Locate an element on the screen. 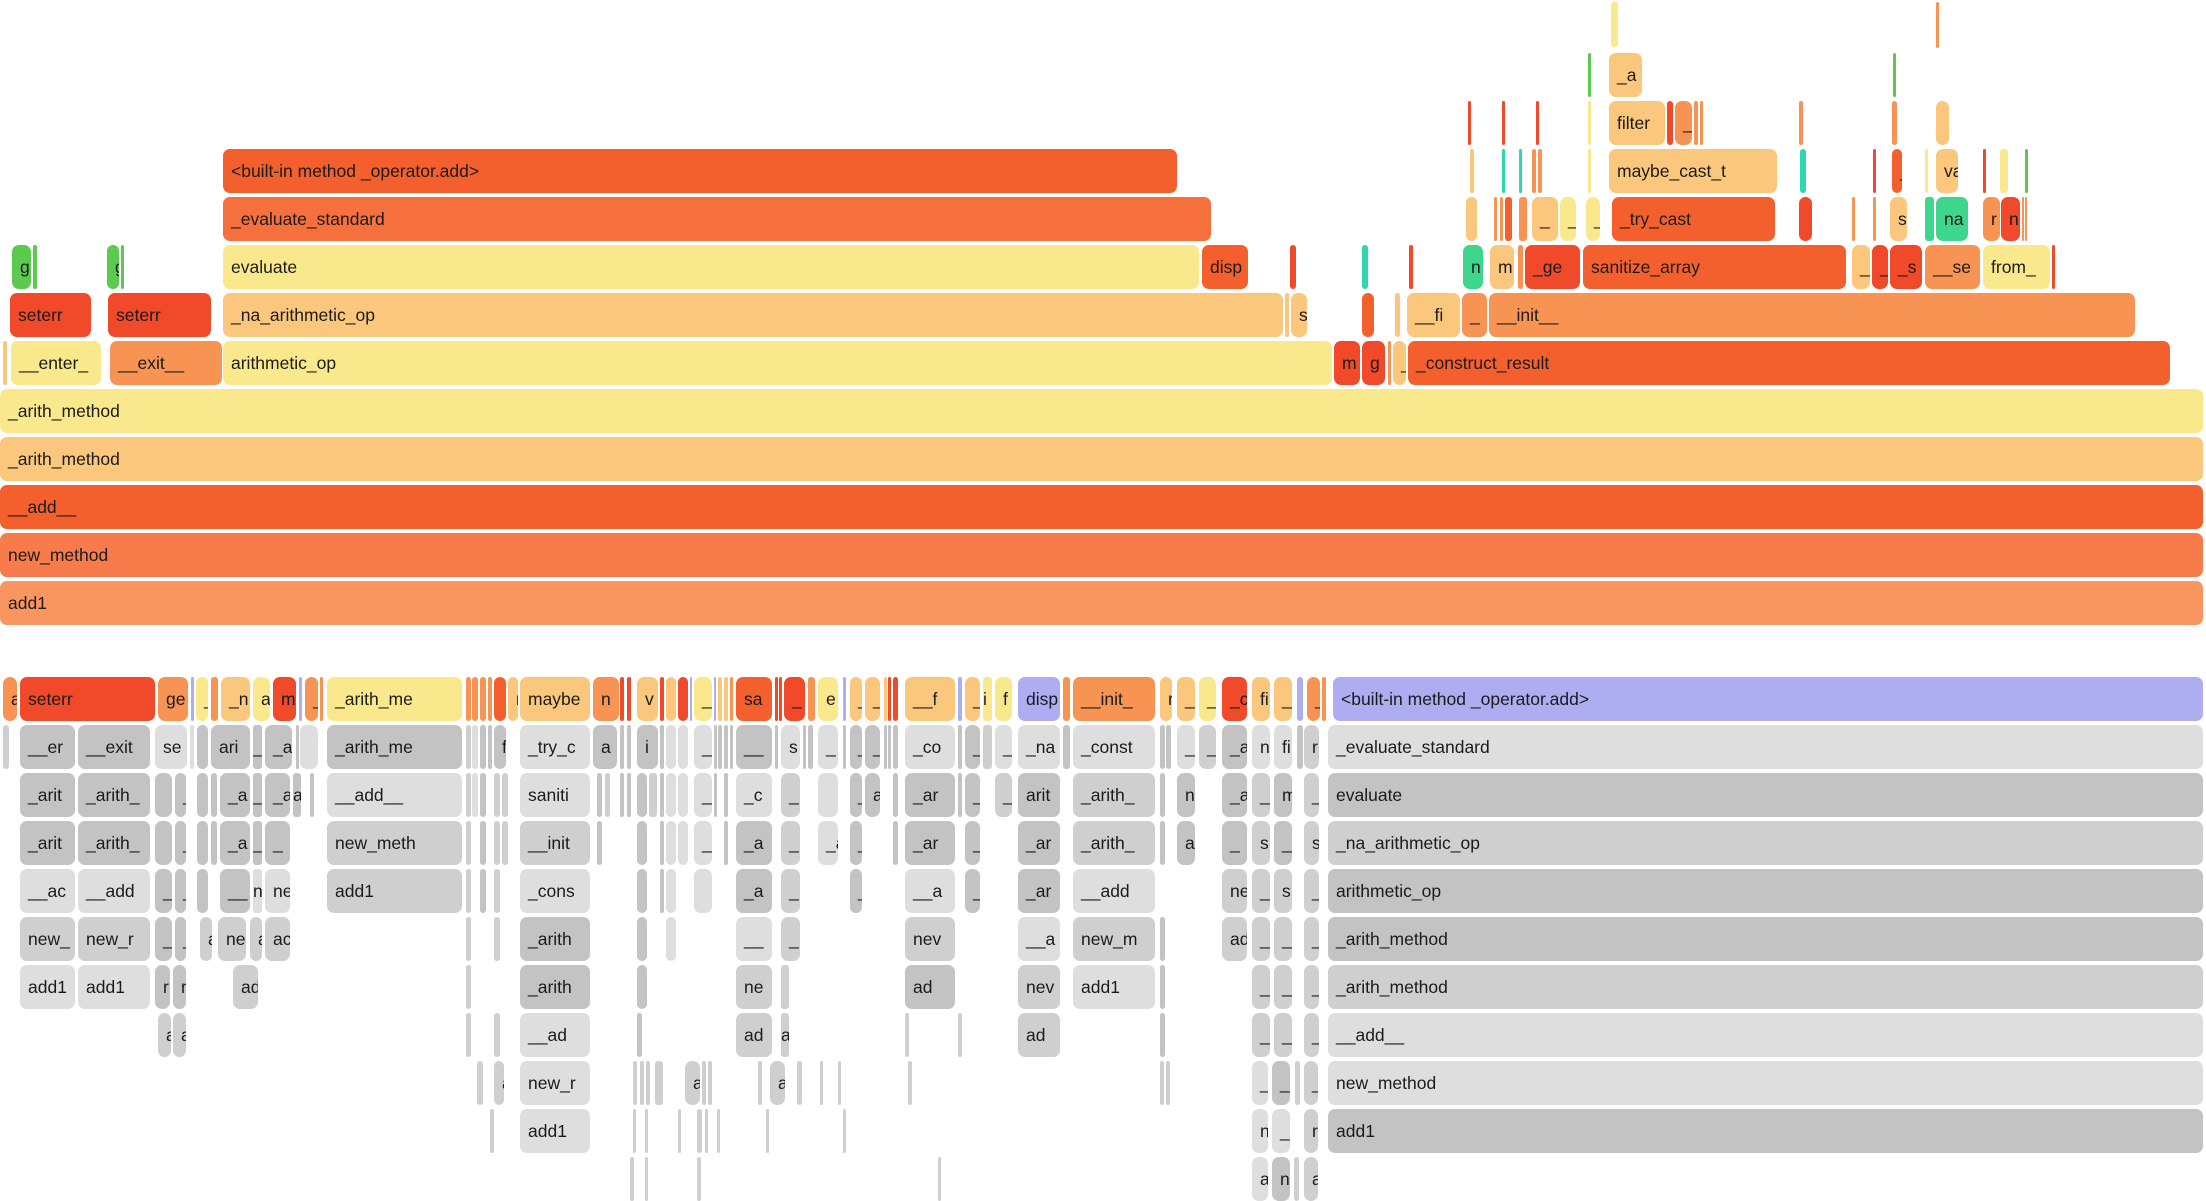 The width and height of the screenshot is (2206, 1201). frame-_s: _s is located at coordinates (1906, 267).